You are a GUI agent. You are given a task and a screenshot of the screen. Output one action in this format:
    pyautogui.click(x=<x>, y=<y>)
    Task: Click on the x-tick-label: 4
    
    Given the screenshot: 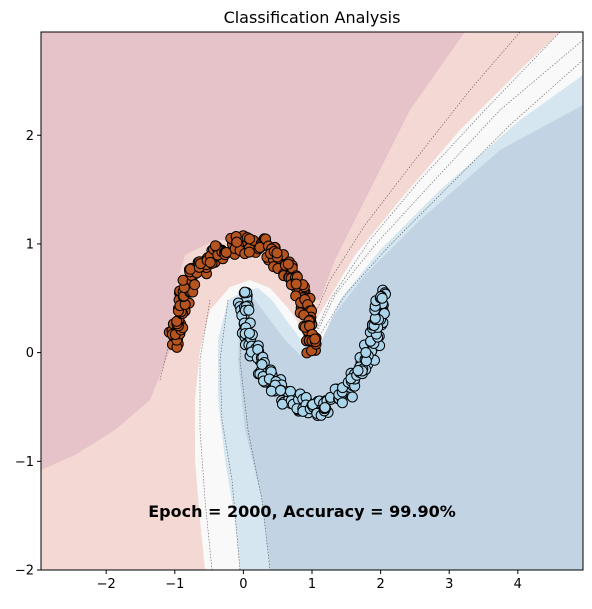 What is the action you would take?
    pyautogui.click(x=518, y=584)
    